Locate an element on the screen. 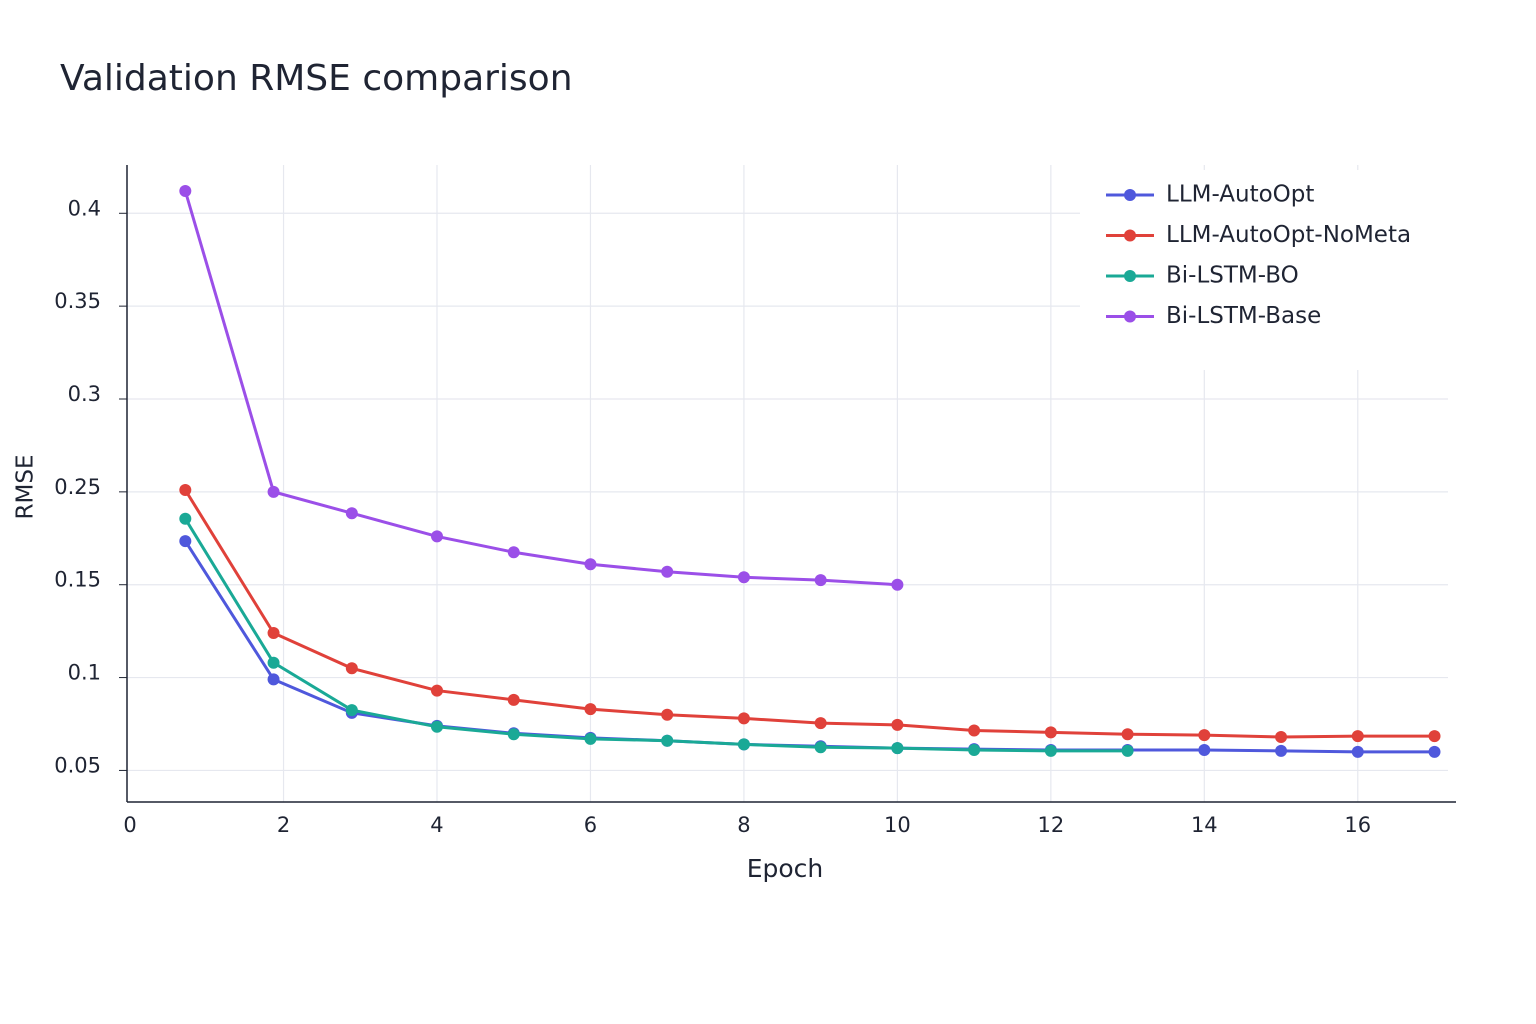 The width and height of the screenshot is (1536, 1024). x-tick-label: 8 is located at coordinates (743, 825).